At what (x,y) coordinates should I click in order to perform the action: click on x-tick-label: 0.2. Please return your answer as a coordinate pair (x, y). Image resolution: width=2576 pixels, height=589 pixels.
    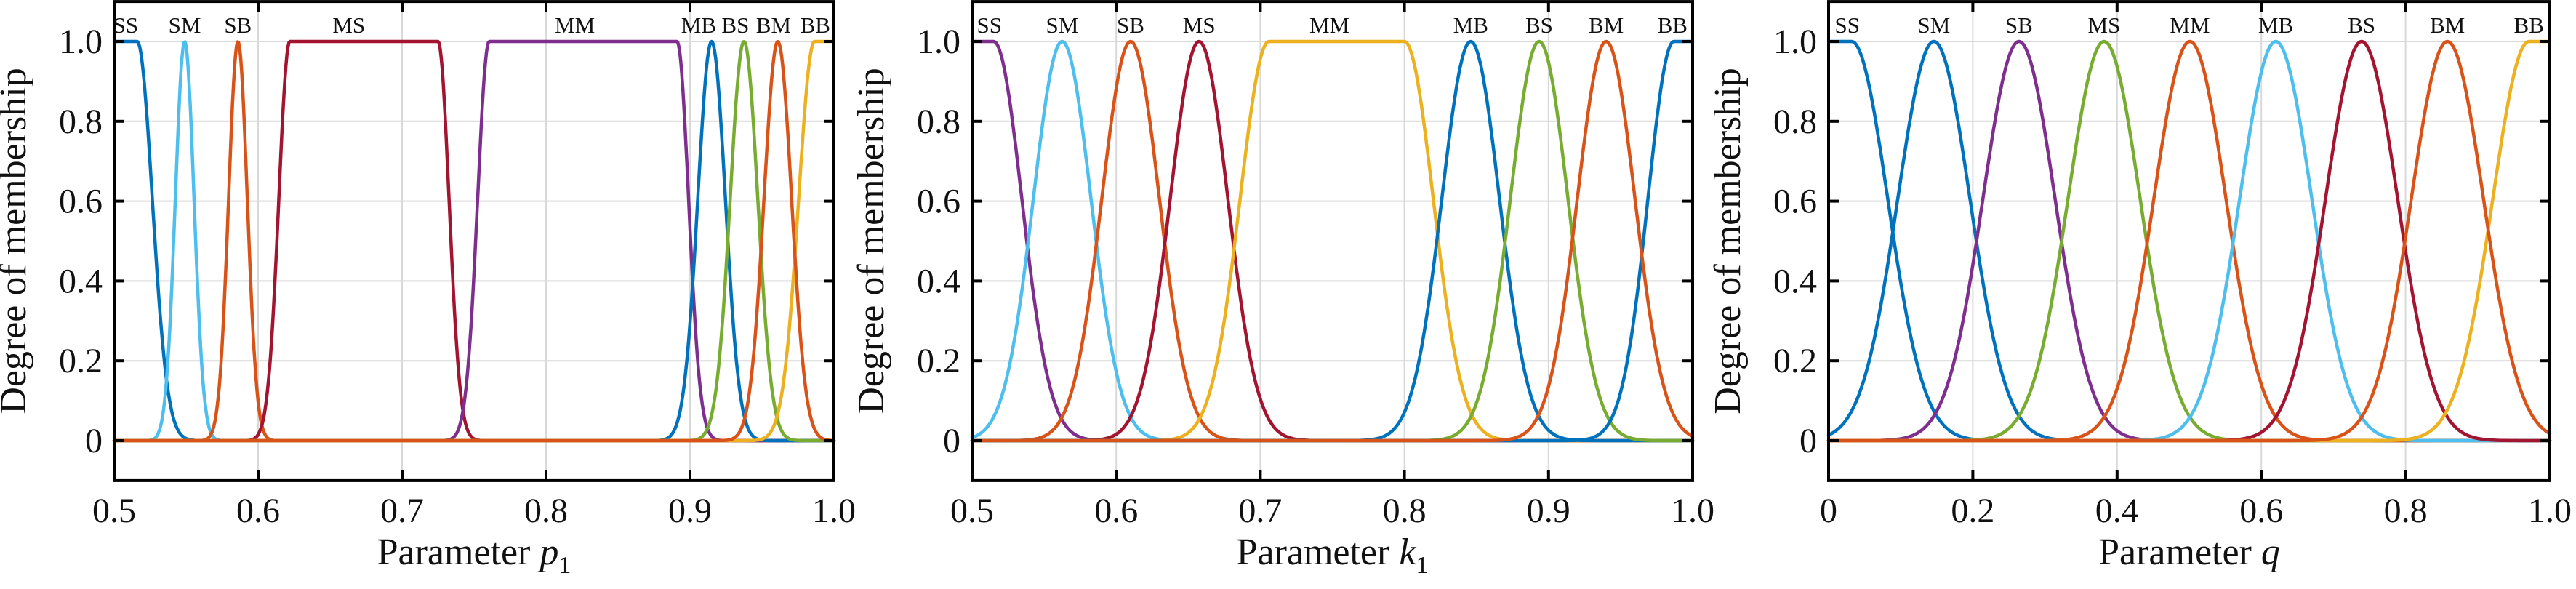
    Looking at the image, I should click on (1972, 511).